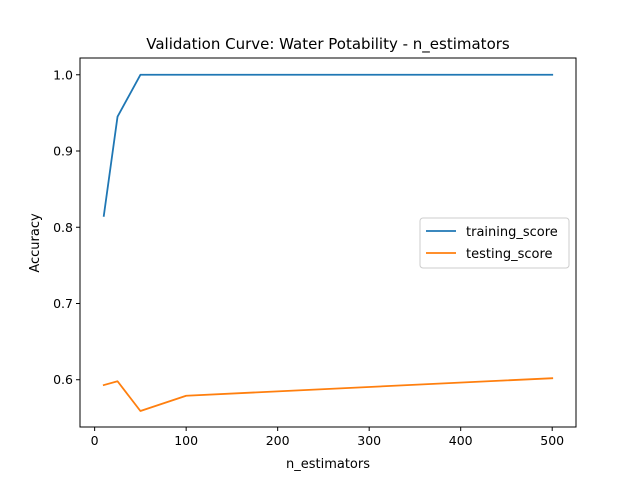 This screenshot has height=480, width=640. Describe the element at coordinates (509, 254) in the screenshot. I see `legend-label-testing-score: testing_score` at that location.